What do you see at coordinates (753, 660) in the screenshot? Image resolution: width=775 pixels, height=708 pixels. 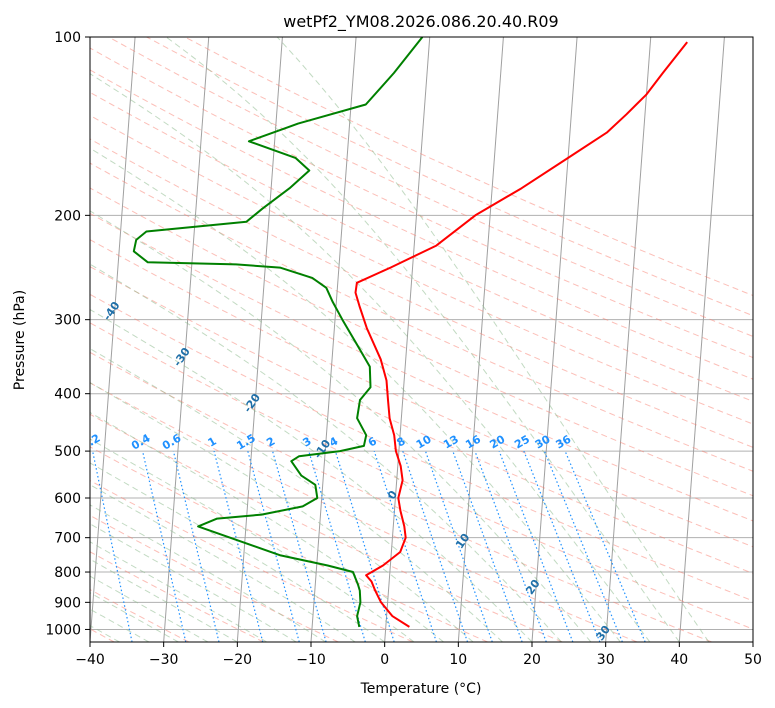 I see `x-tick-label: 50` at bounding box center [753, 660].